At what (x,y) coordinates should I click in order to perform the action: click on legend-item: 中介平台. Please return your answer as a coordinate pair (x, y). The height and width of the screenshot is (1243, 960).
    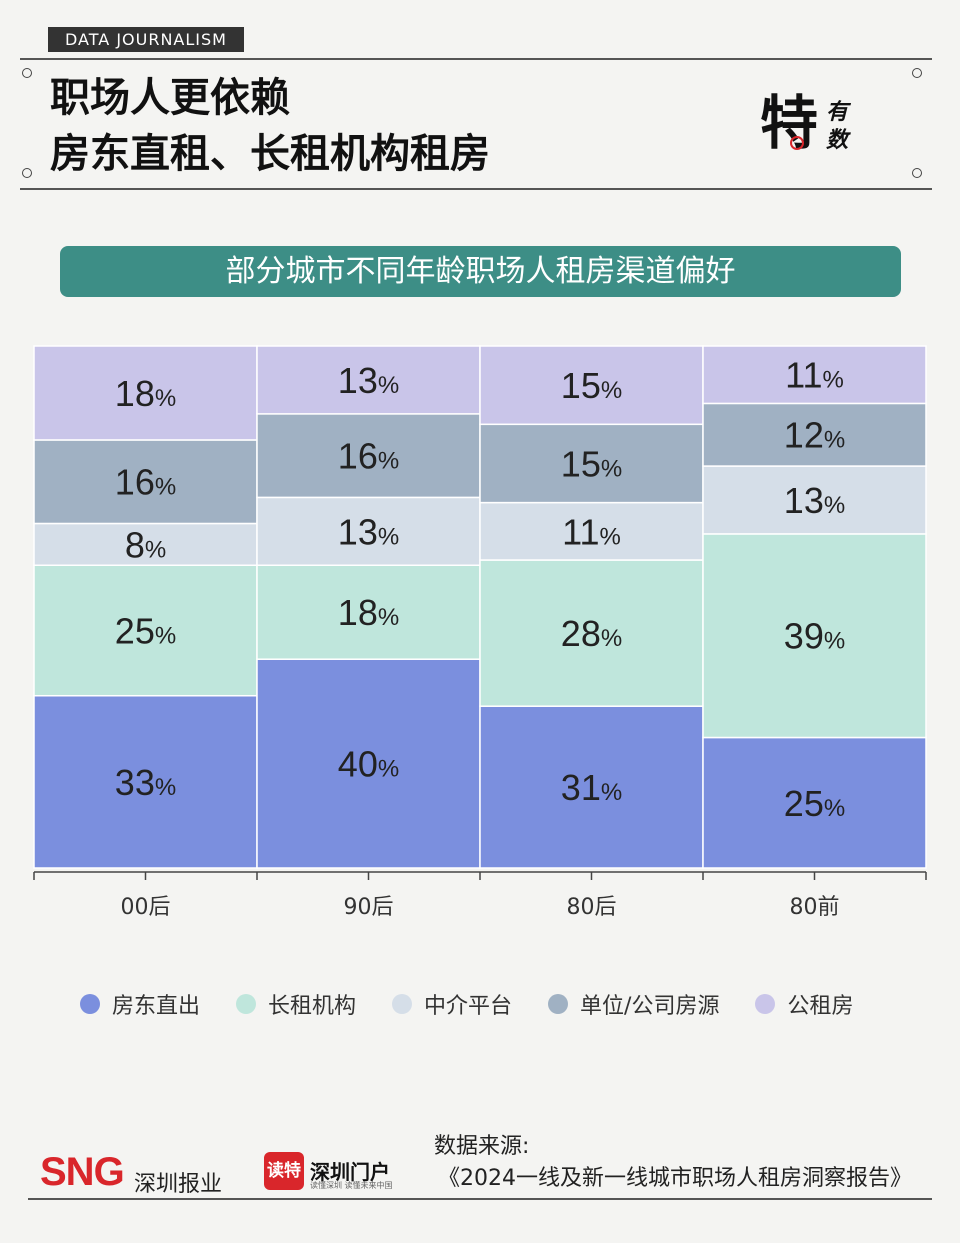
    Looking at the image, I should click on (452, 1004).